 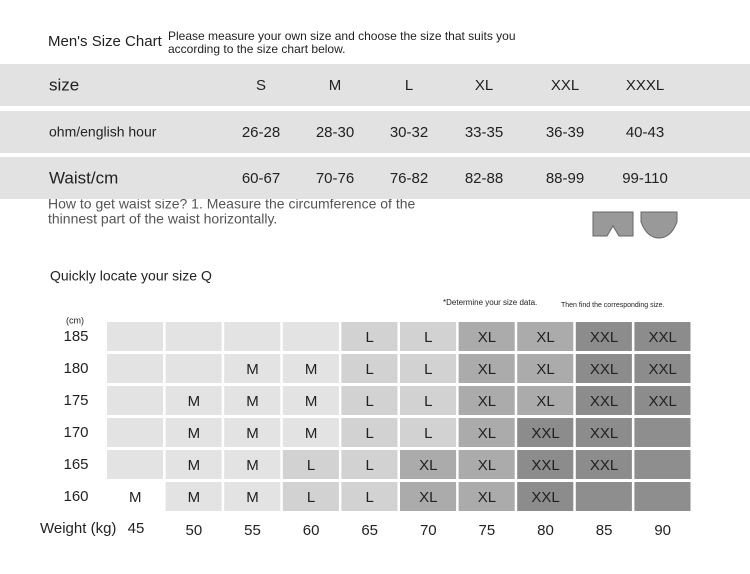 What do you see at coordinates (75, 496) in the screenshot?
I see `height-label: 160` at bounding box center [75, 496].